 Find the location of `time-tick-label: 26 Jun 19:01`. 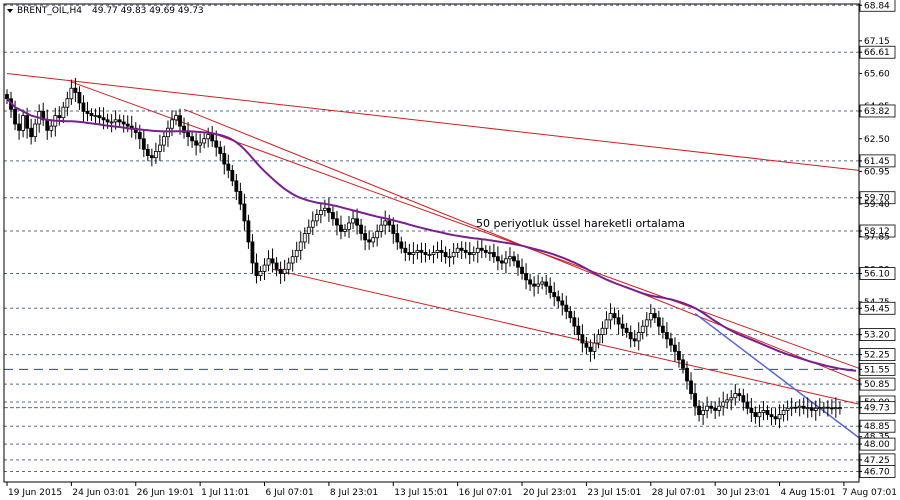

time-tick-label: 26 Jun 19:01 is located at coordinates (165, 493).